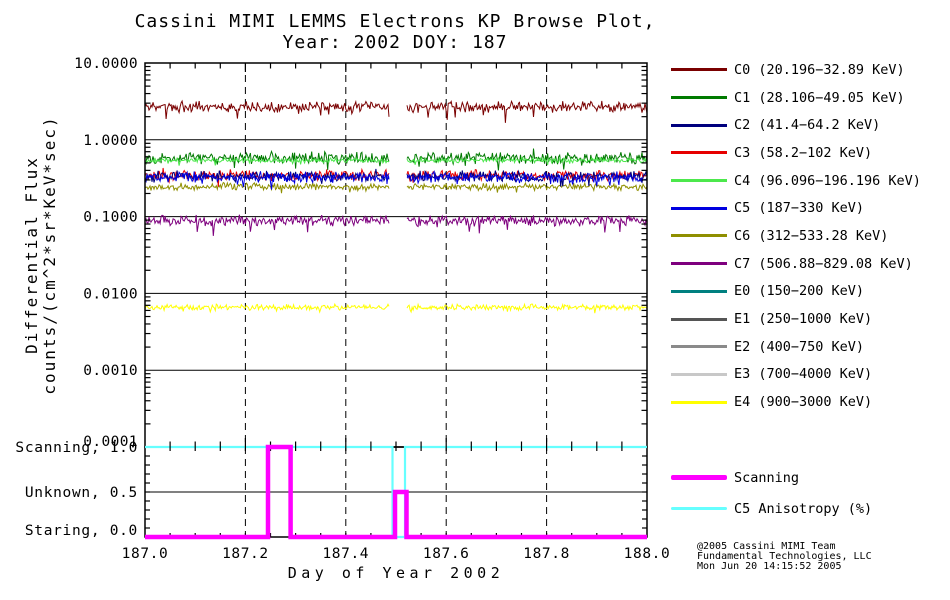 The image size is (950, 600). What do you see at coordinates (106, 64) in the screenshot?
I see `y-tick-label: 10.0000` at bounding box center [106, 64].